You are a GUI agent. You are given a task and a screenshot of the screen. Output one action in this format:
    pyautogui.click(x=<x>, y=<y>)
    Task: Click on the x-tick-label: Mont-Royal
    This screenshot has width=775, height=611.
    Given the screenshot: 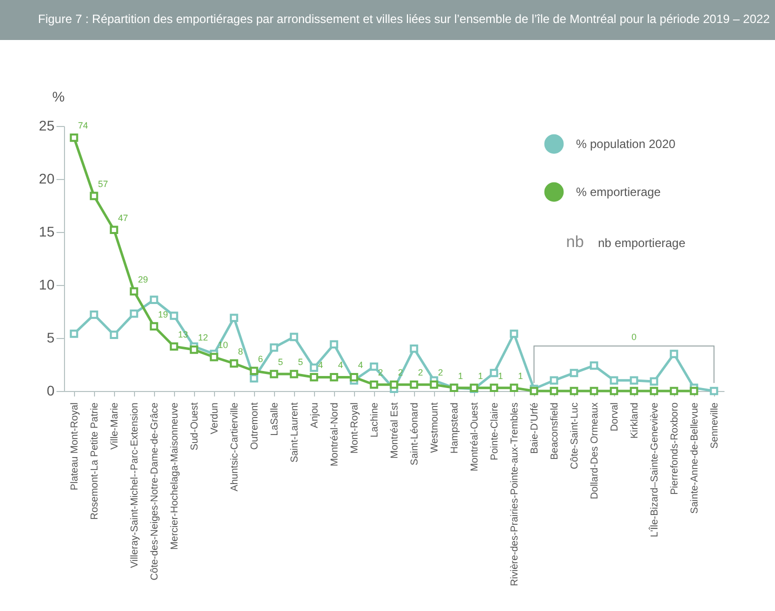 What is the action you would take?
    pyautogui.click(x=355, y=428)
    